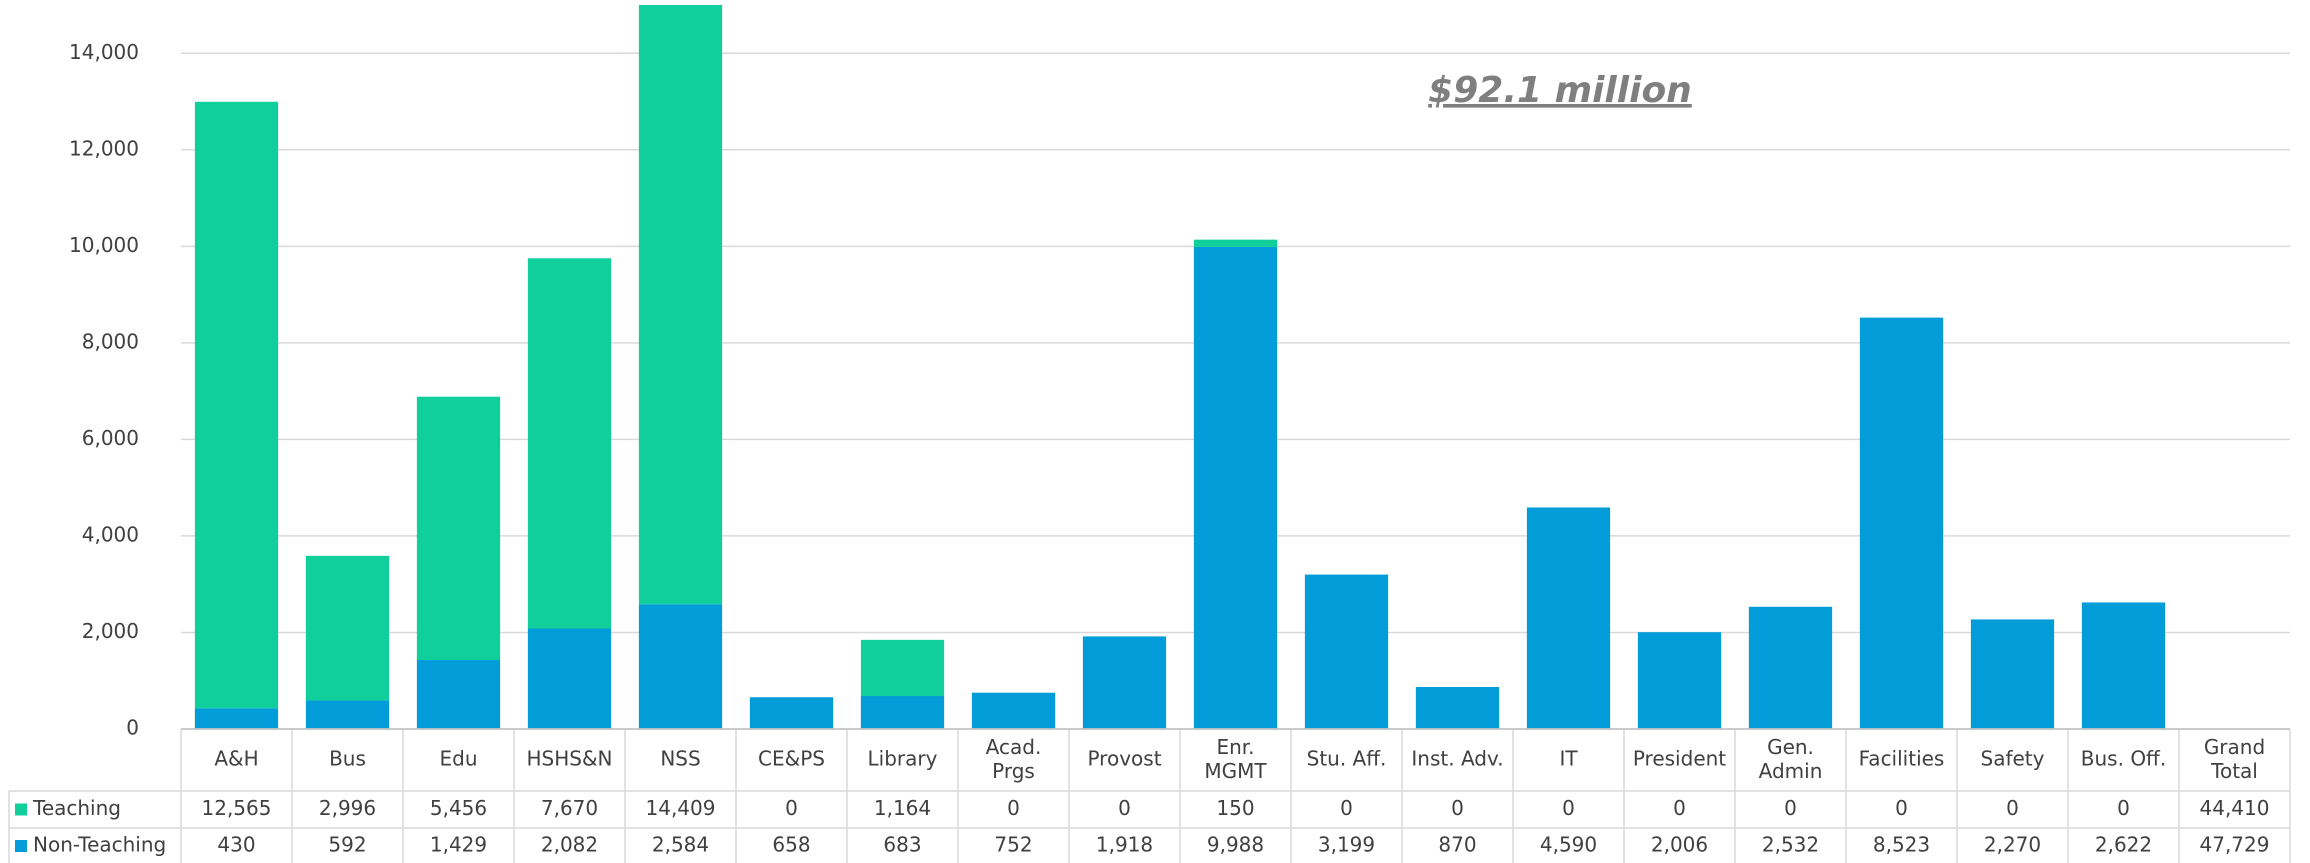  Describe the element at coordinates (347, 759) in the screenshot. I see `x-tick-label: Bus` at that location.